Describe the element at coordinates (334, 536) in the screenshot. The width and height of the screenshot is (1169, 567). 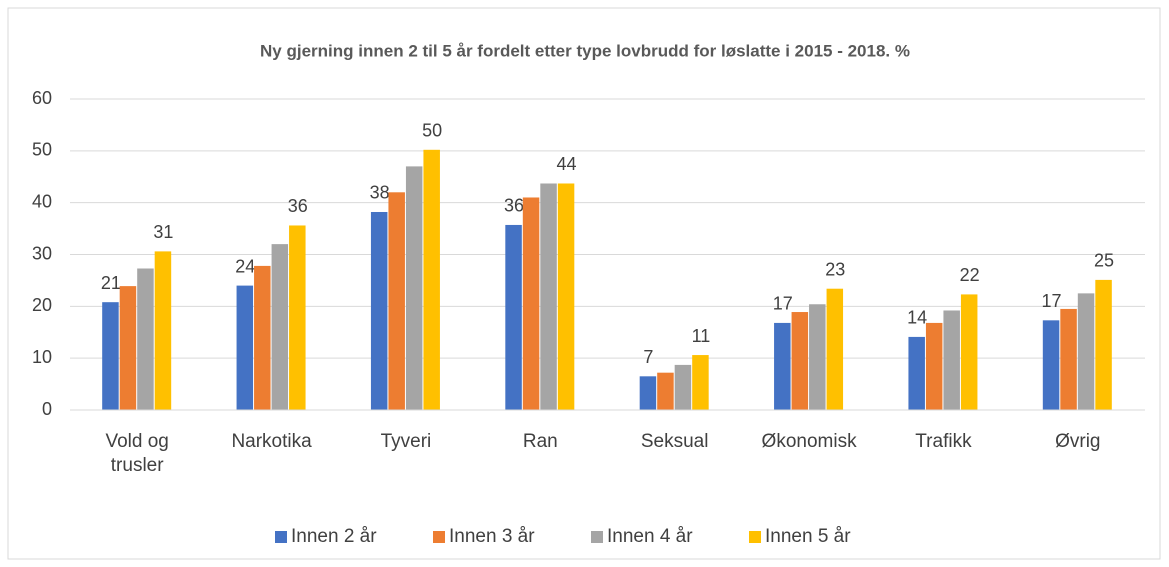
I see `legend-label: Innen 2 år` at that location.